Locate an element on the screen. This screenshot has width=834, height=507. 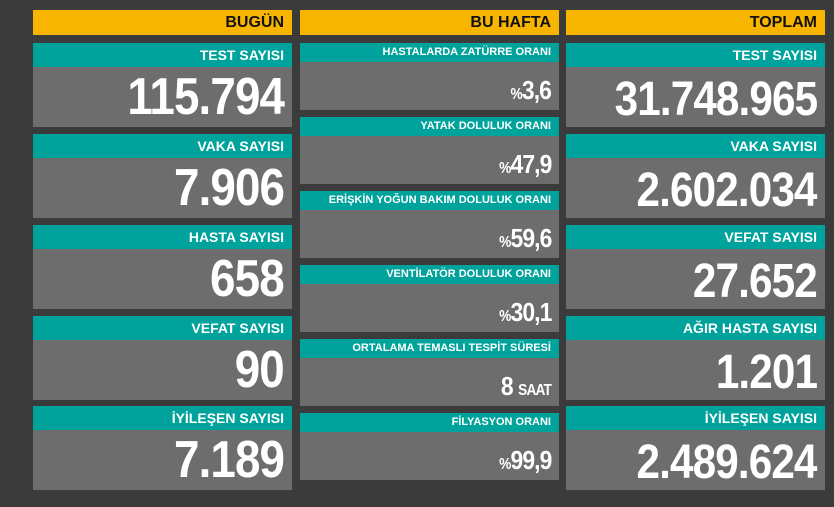
stat-value: %30,1 is located at coordinates (525, 313).